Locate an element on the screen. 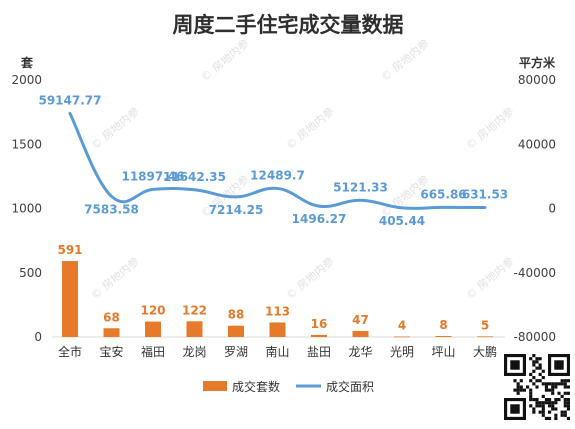 The height and width of the screenshot is (429, 575). line-value-label: 11642.35 is located at coordinates (194, 177).